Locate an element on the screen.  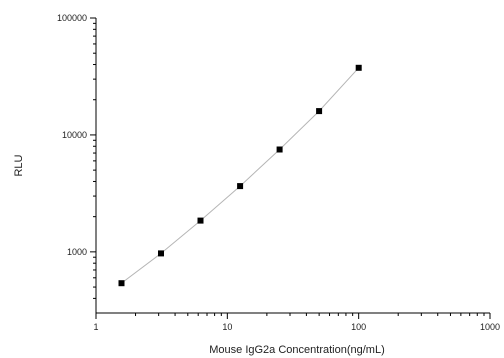
x-tick-label: 1 is located at coordinates (95, 327).